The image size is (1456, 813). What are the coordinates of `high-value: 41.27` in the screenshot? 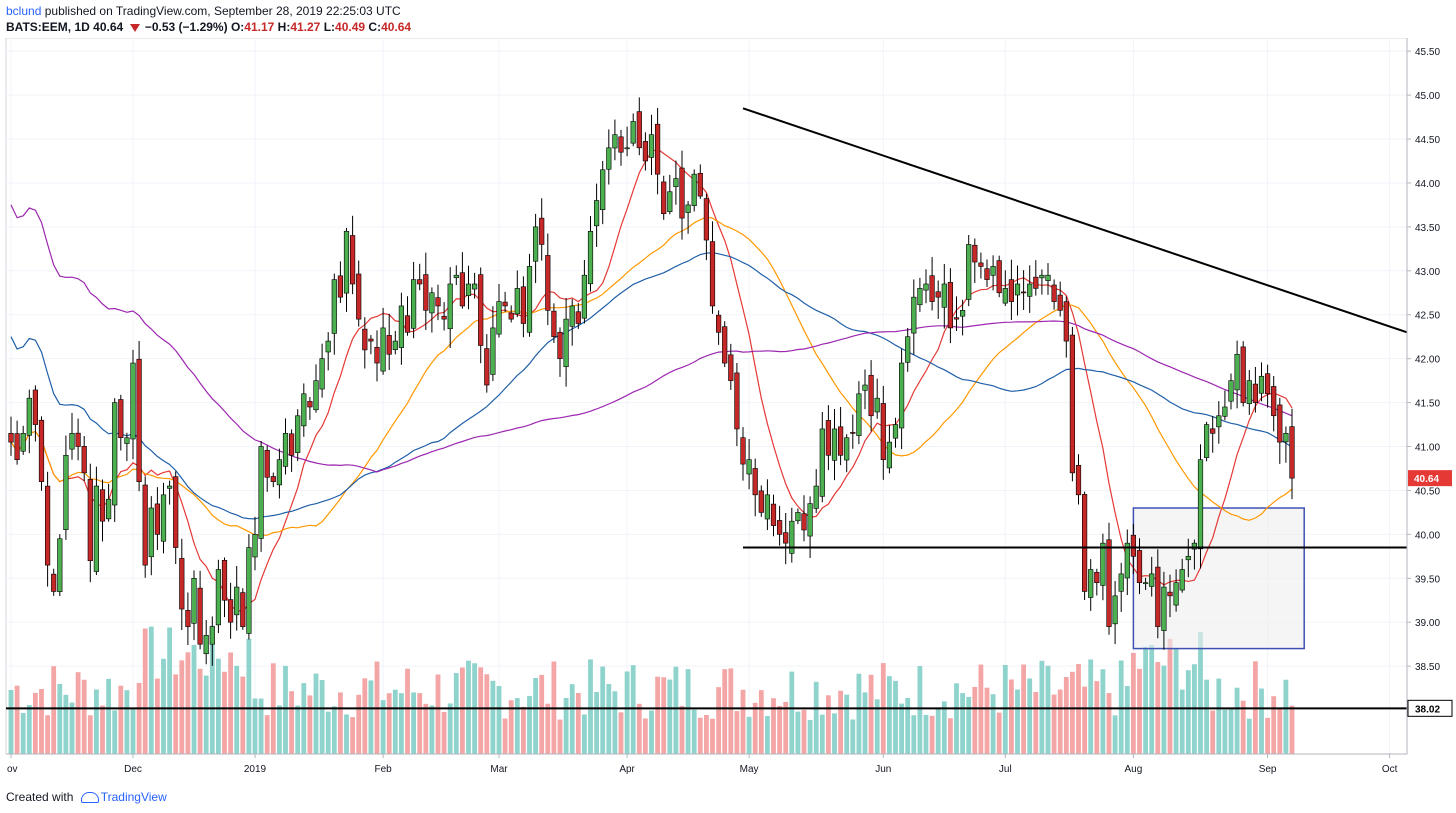 It's located at (305, 27).